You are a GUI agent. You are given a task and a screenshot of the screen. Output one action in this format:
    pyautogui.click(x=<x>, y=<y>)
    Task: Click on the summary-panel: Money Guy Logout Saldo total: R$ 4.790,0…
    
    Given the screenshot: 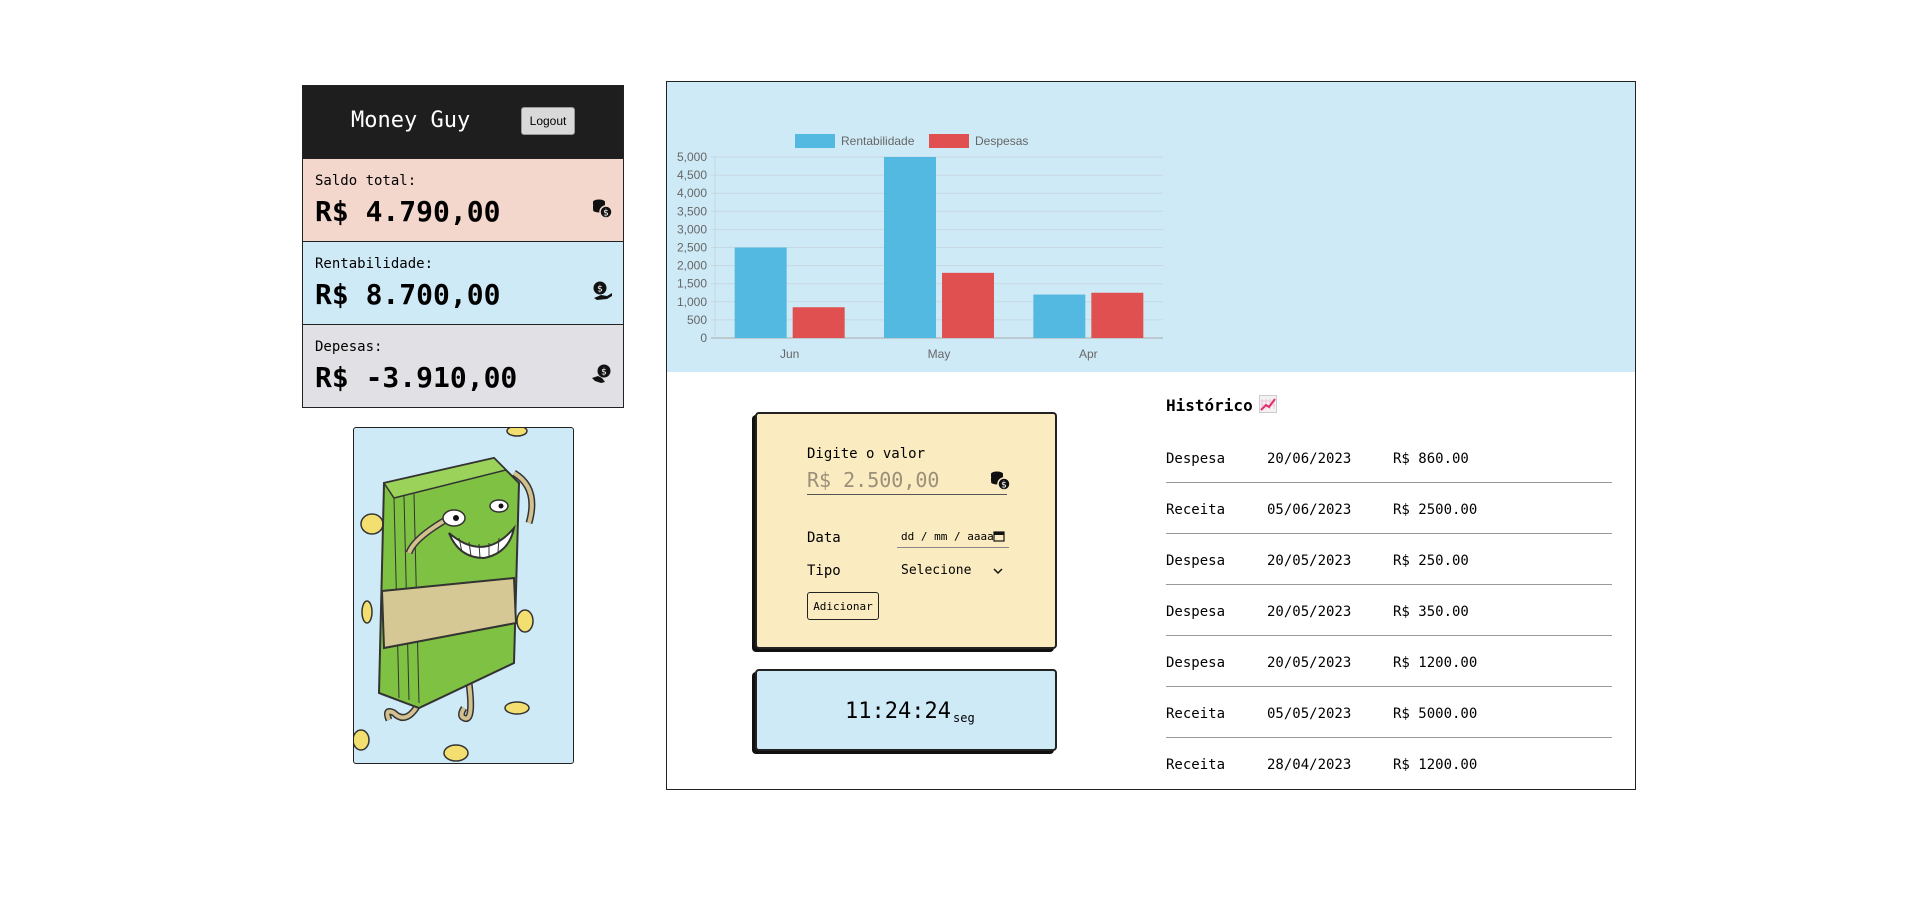 What is the action you would take?
    pyautogui.click(x=463, y=246)
    